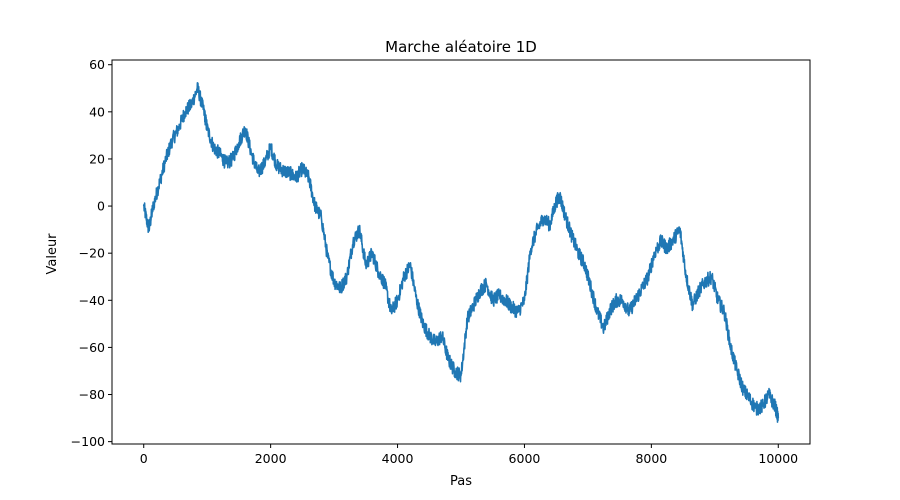 The image size is (900, 500). Describe the element at coordinates (92, 253) in the screenshot. I see `y-tick-label: −20` at that location.